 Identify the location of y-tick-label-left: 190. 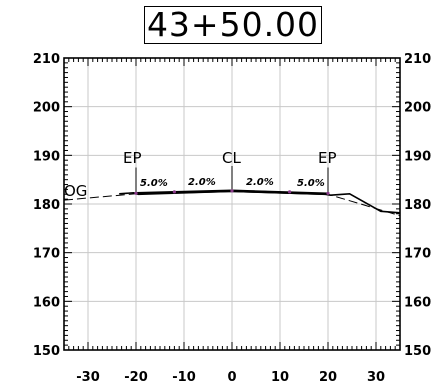
(46, 156).